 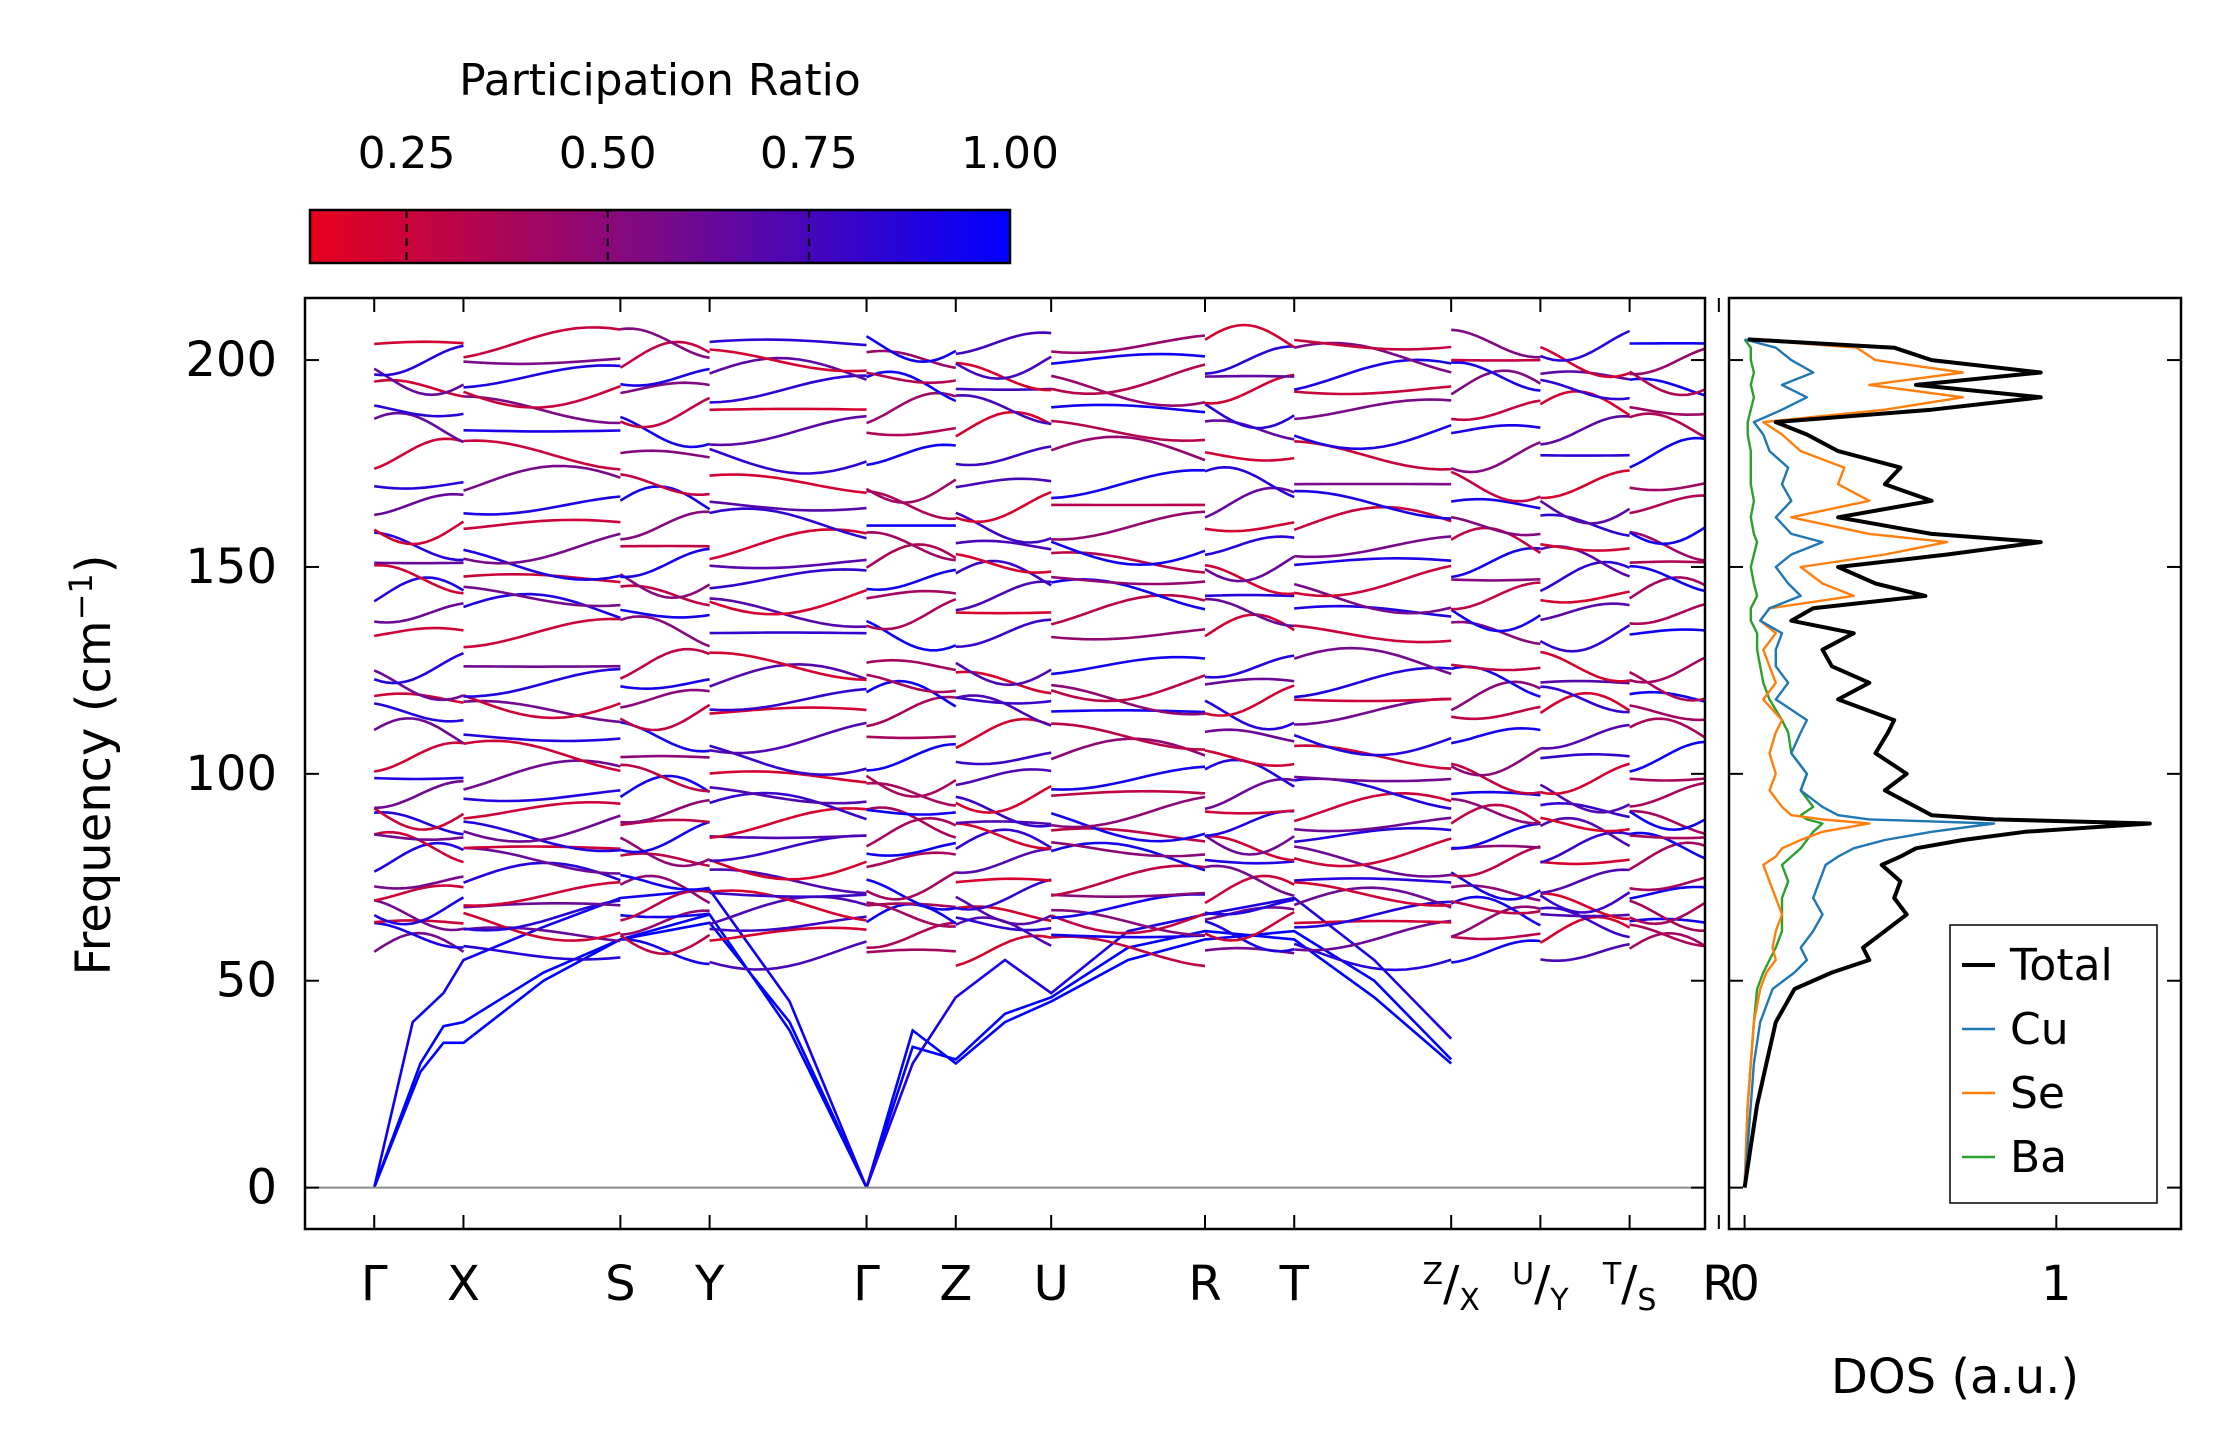 What do you see at coordinates (374, 1284) in the screenshot?
I see `x-tick-label: Γ` at bounding box center [374, 1284].